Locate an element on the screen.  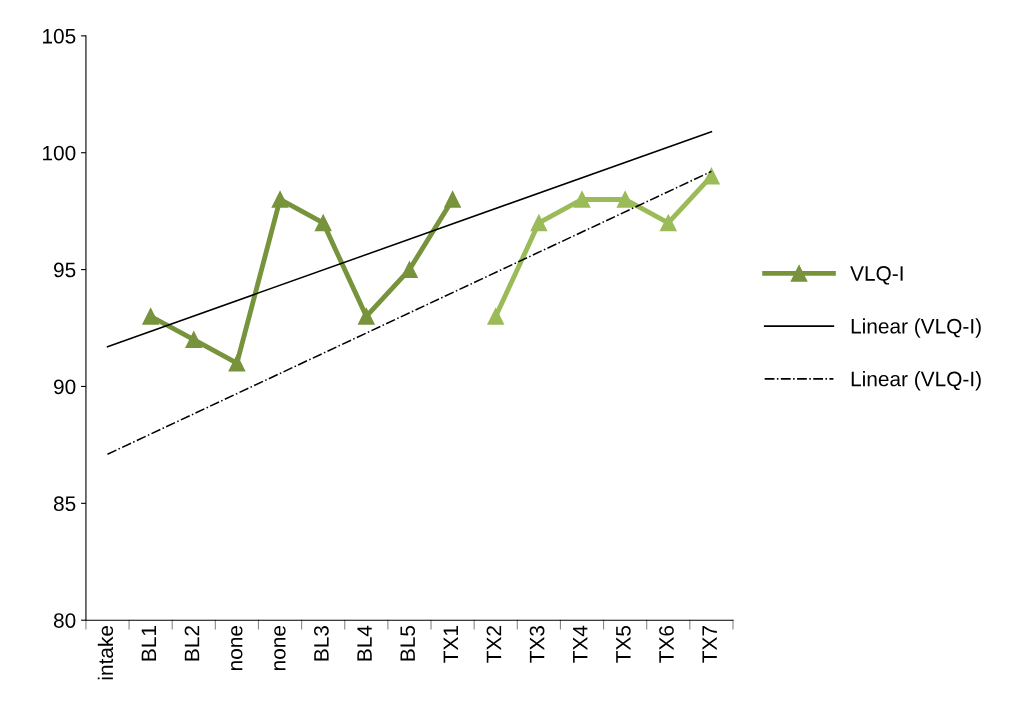
y-tick-label: 100 is located at coordinates (59, 153).